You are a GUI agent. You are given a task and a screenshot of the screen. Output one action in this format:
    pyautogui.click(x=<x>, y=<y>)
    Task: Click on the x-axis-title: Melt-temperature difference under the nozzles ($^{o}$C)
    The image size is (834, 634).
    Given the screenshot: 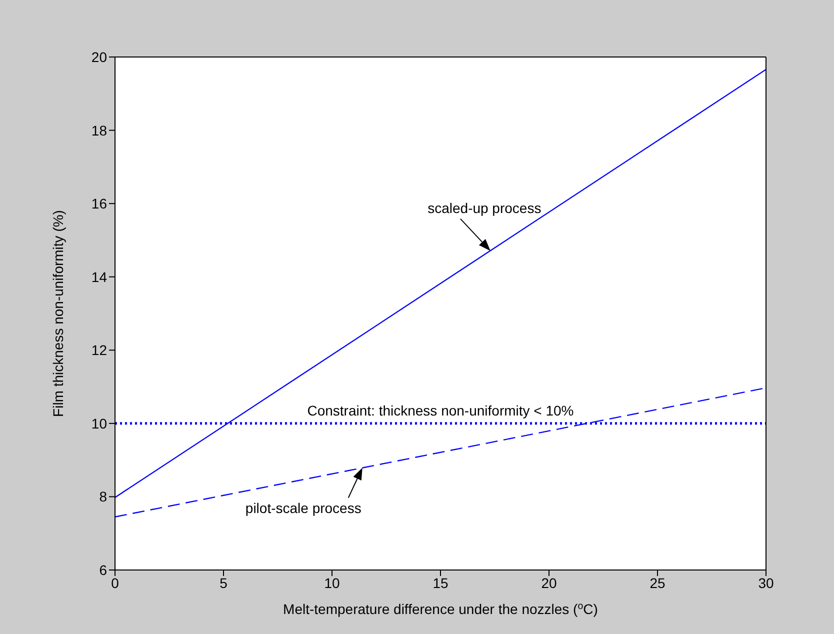 What is the action you would take?
    pyautogui.click(x=440, y=608)
    